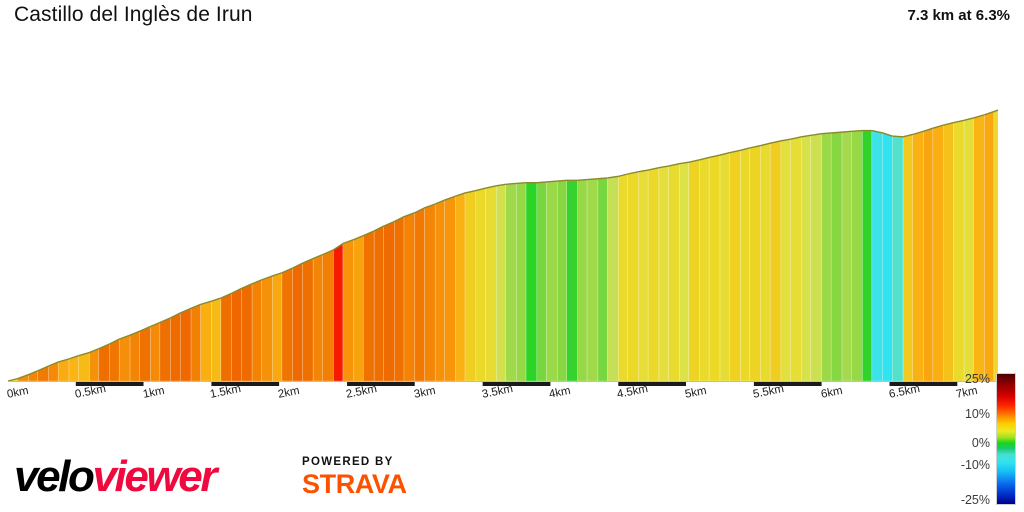 The width and height of the screenshot is (1024, 512). Describe the element at coordinates (977, 379) in the screenshot. I see `legend-tick-label: 25%` at that location.